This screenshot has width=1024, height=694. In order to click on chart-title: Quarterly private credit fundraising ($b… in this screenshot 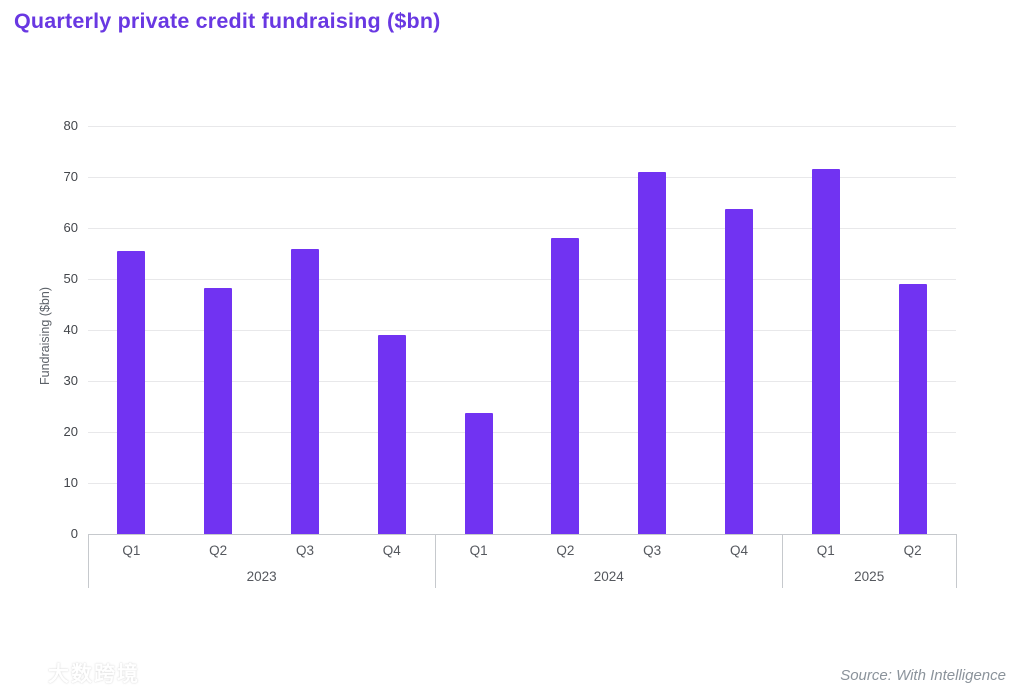, I will do `click(227, 21)`.